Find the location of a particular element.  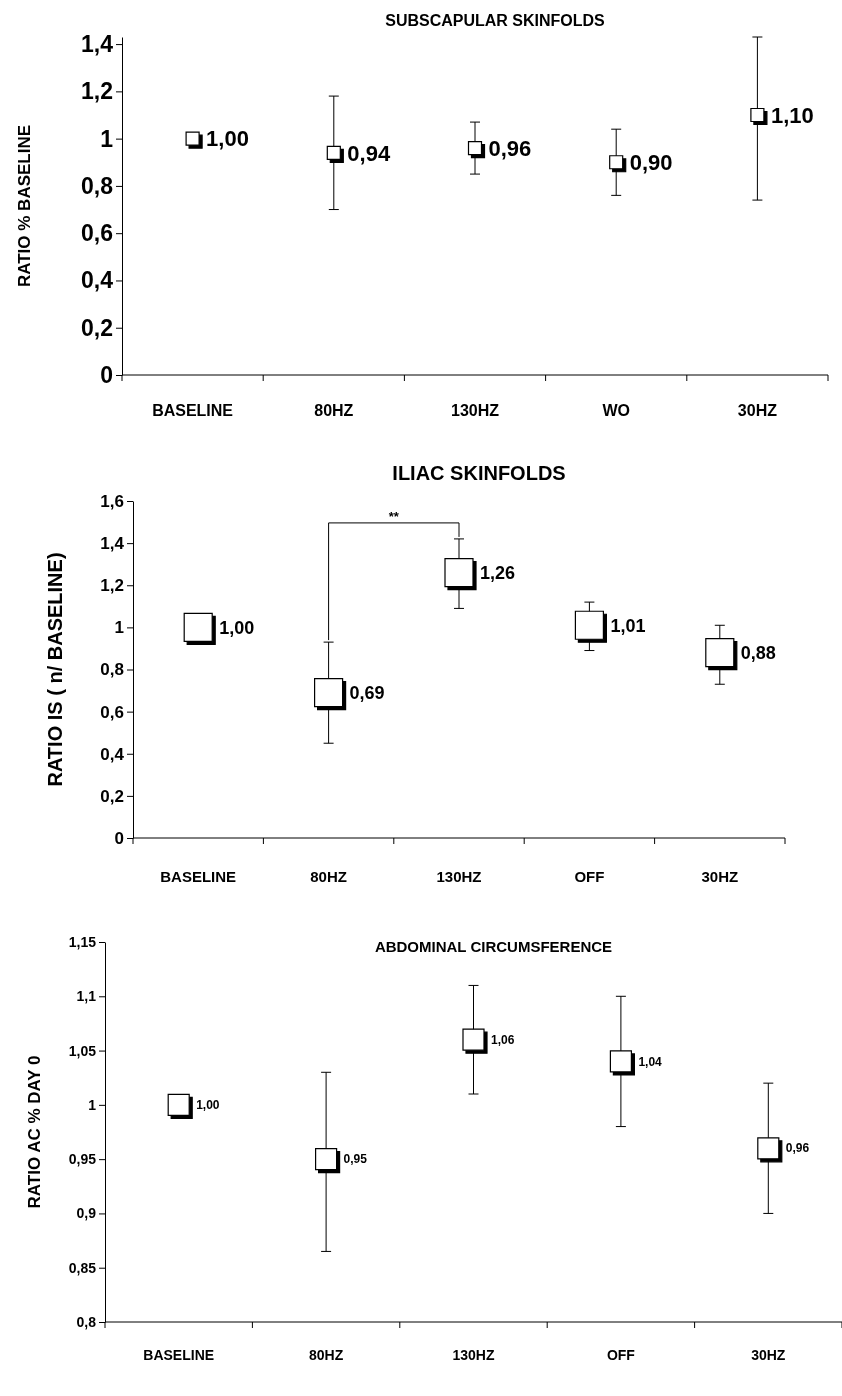

y-tick-label: 1,6 is located at coordinates (112, 501).